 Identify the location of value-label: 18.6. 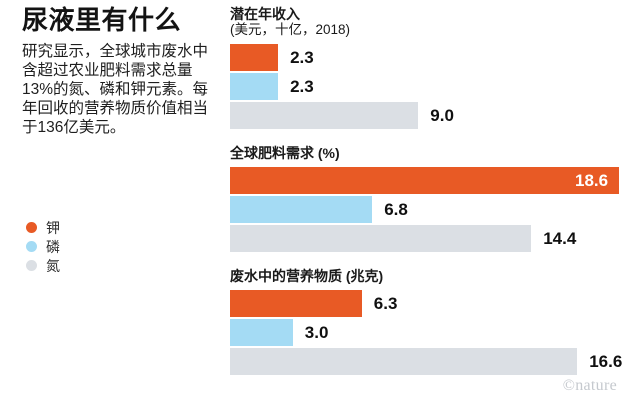
(591, 180).